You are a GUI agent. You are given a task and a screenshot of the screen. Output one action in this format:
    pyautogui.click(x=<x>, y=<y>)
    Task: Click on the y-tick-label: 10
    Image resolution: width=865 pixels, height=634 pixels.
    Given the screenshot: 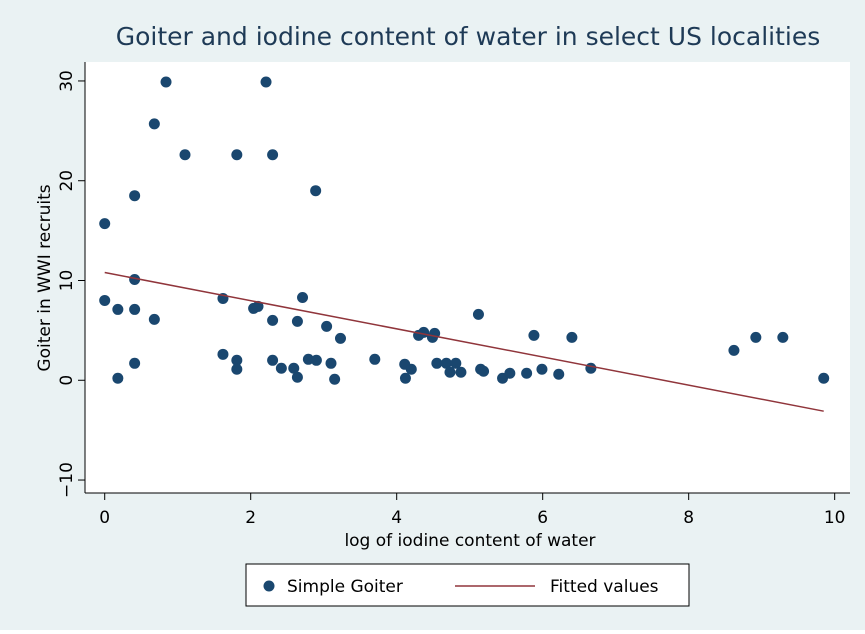 What is the action you would take?
    pyautogui.click(x=67, y=281)
    